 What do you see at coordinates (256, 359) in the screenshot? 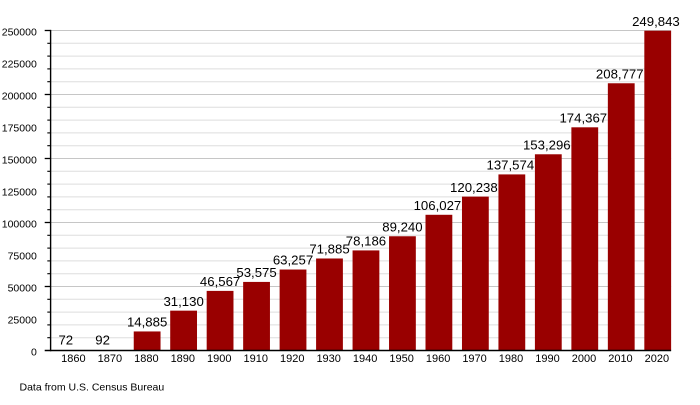
I see `svg-text: 1910` at bounding box center [256, 359].